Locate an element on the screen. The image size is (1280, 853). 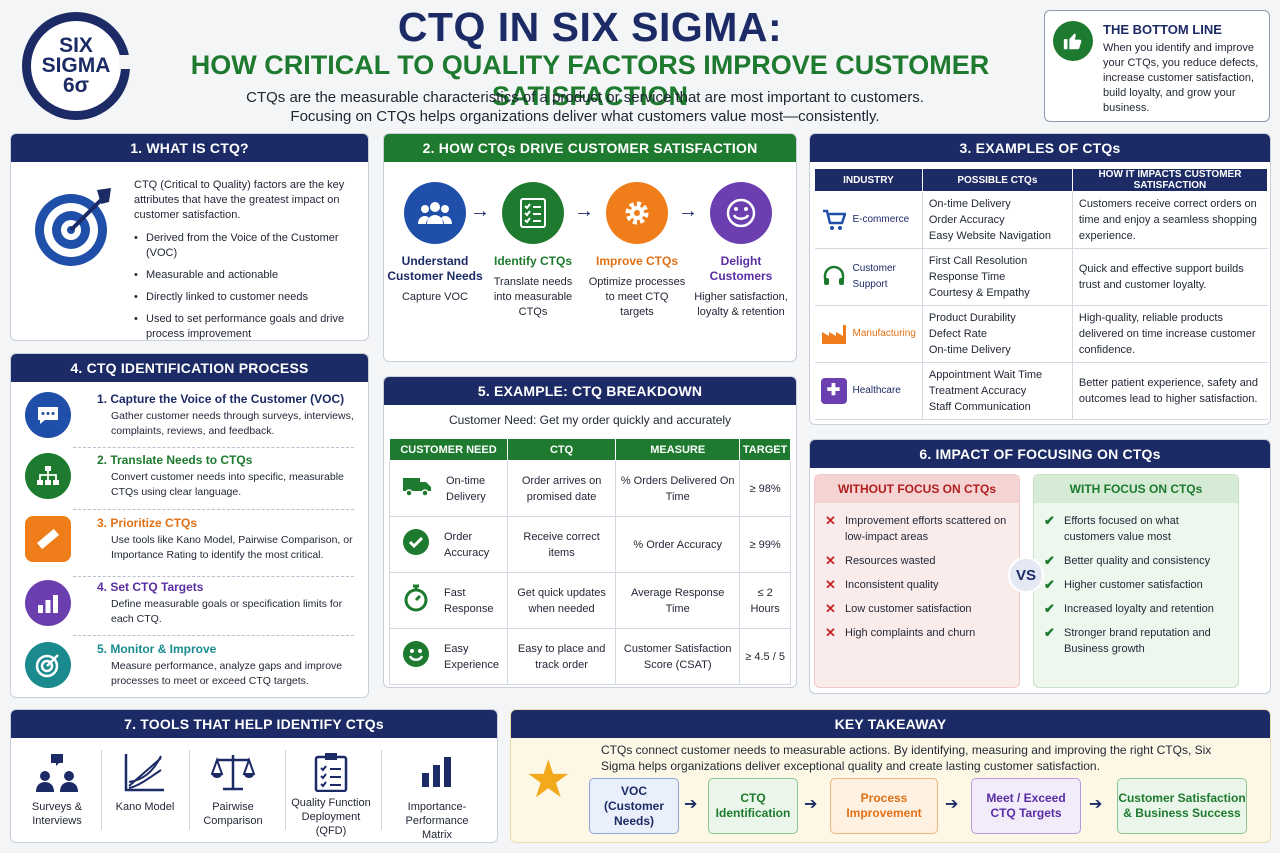
ctq-bullet: Directly linked to customer needs is located at coordinates (246, 297).